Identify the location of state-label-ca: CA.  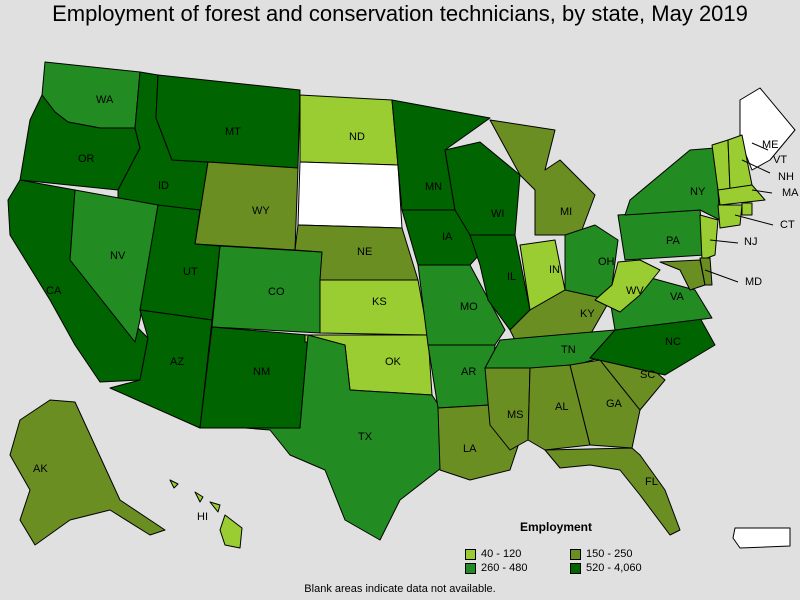
(54, 291).